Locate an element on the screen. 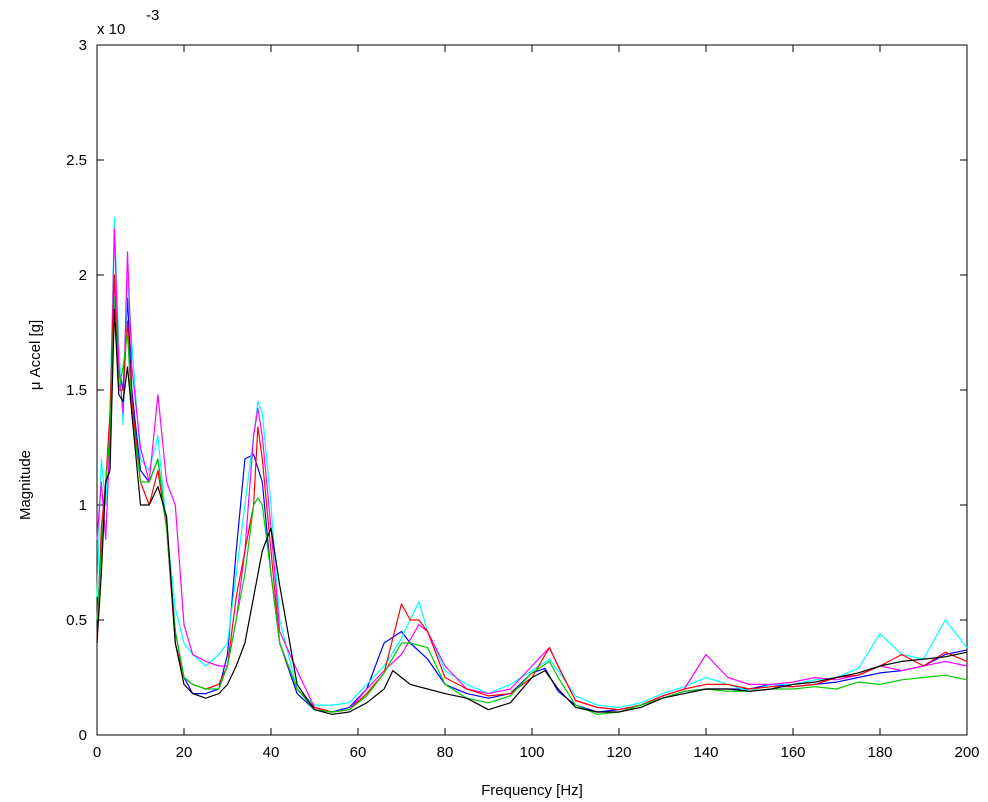  y-tick-label: 0.5 is located at coordinates (76, 620).